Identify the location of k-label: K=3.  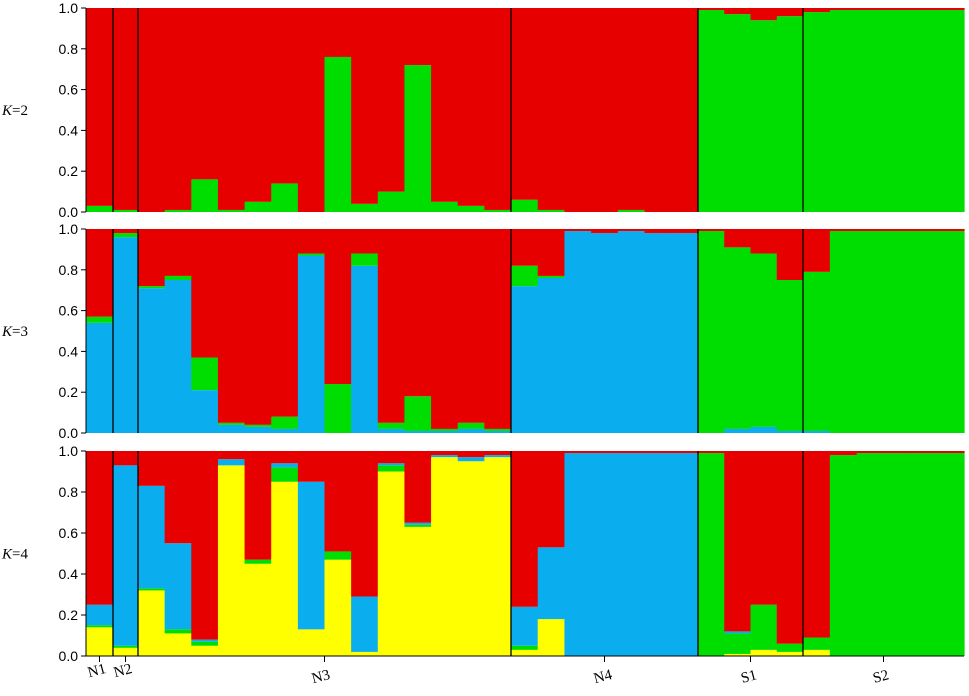
(14, 332).